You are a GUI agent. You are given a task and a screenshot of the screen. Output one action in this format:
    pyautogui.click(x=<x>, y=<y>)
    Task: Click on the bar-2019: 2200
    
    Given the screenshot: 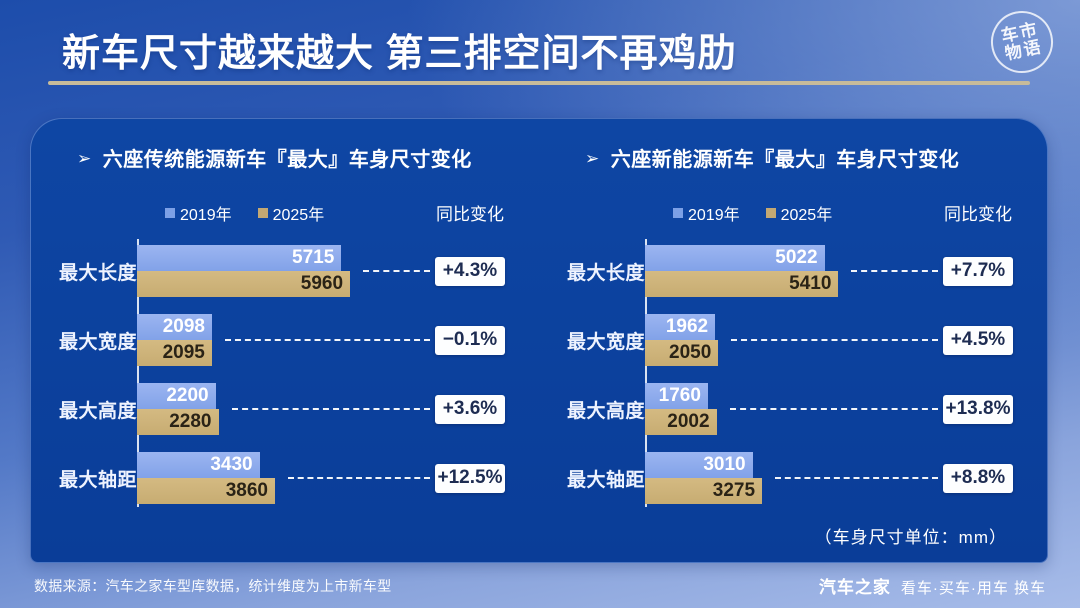 What is the action you would take?
    pyautogui.click(x=176, y=396)
    